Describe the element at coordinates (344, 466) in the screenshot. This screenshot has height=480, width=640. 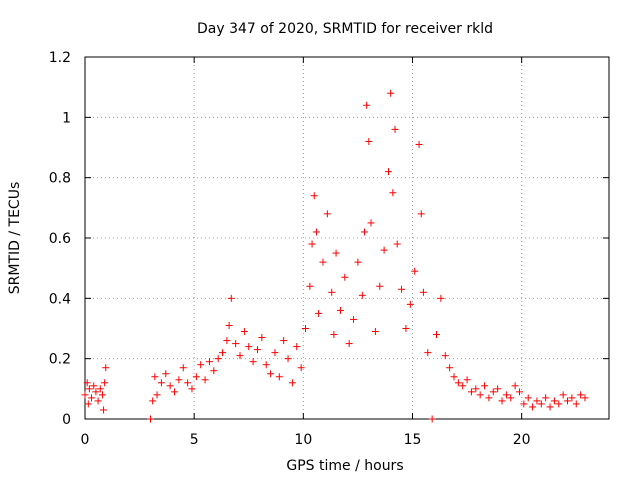
I see `x-axis-label: GPS time / hours` at that location.